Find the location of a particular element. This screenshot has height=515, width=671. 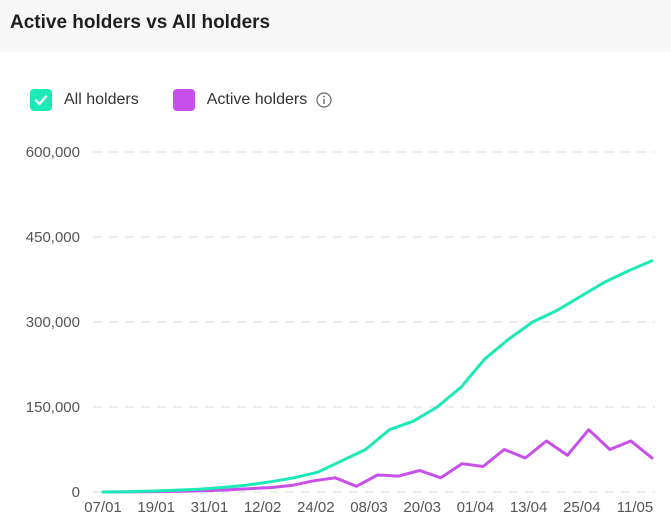

x-tick-label: 01/04 is located at coordinates (476, 507).